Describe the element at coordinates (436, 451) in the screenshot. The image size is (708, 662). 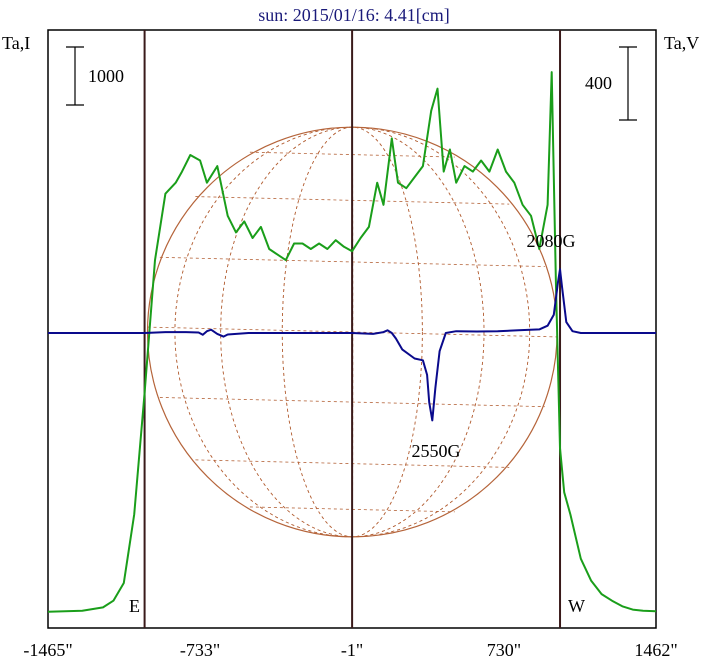
I see `field-strength-label: 2550G` at that location.